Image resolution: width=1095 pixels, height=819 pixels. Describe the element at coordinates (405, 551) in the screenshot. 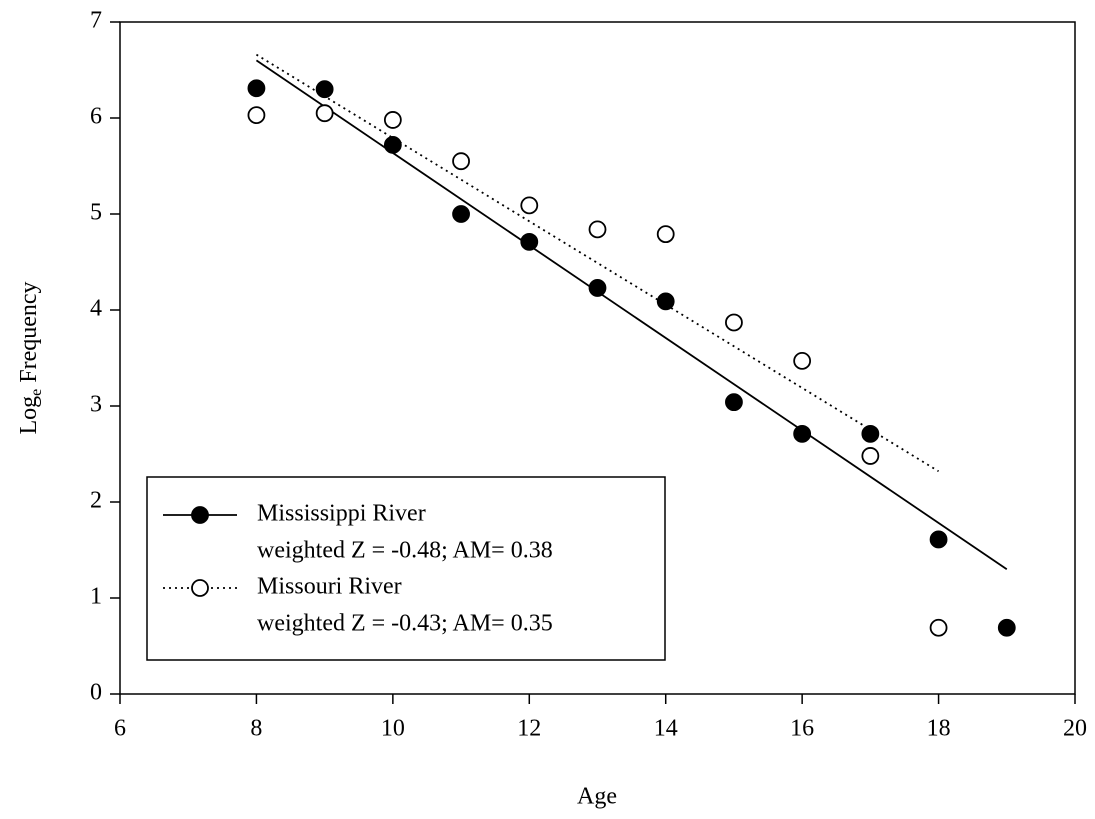

I see `legend-stats: weighted Z = -0.48; AM= 0.38` at that location.